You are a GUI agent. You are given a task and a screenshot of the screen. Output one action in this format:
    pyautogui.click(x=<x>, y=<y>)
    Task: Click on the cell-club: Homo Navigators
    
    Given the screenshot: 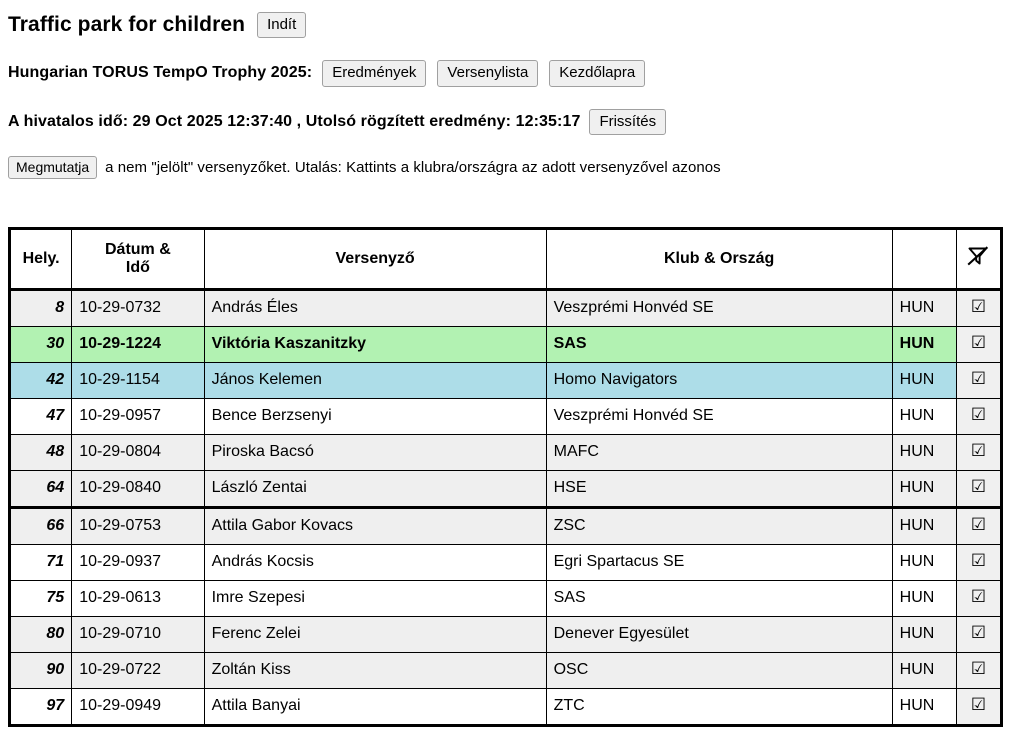 What is the action you would take?
    pyautogui.click(x=719, y=380)
    